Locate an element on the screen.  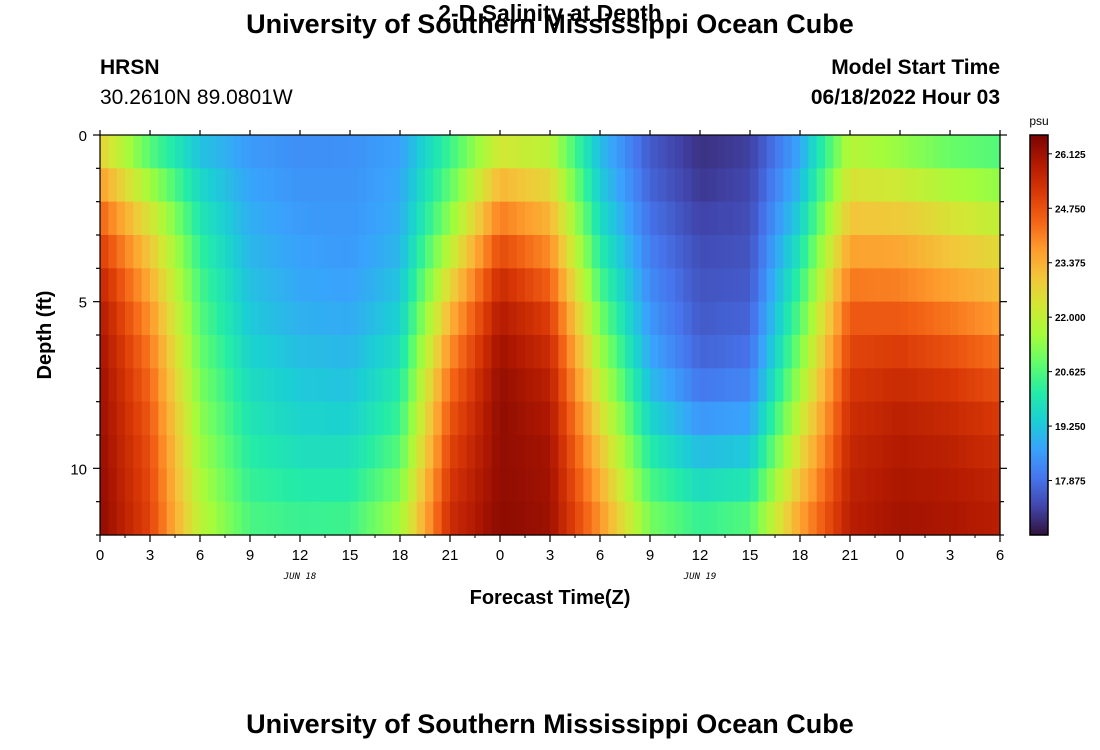
x-tick-label: 18 is located at coordinates (400, 555).